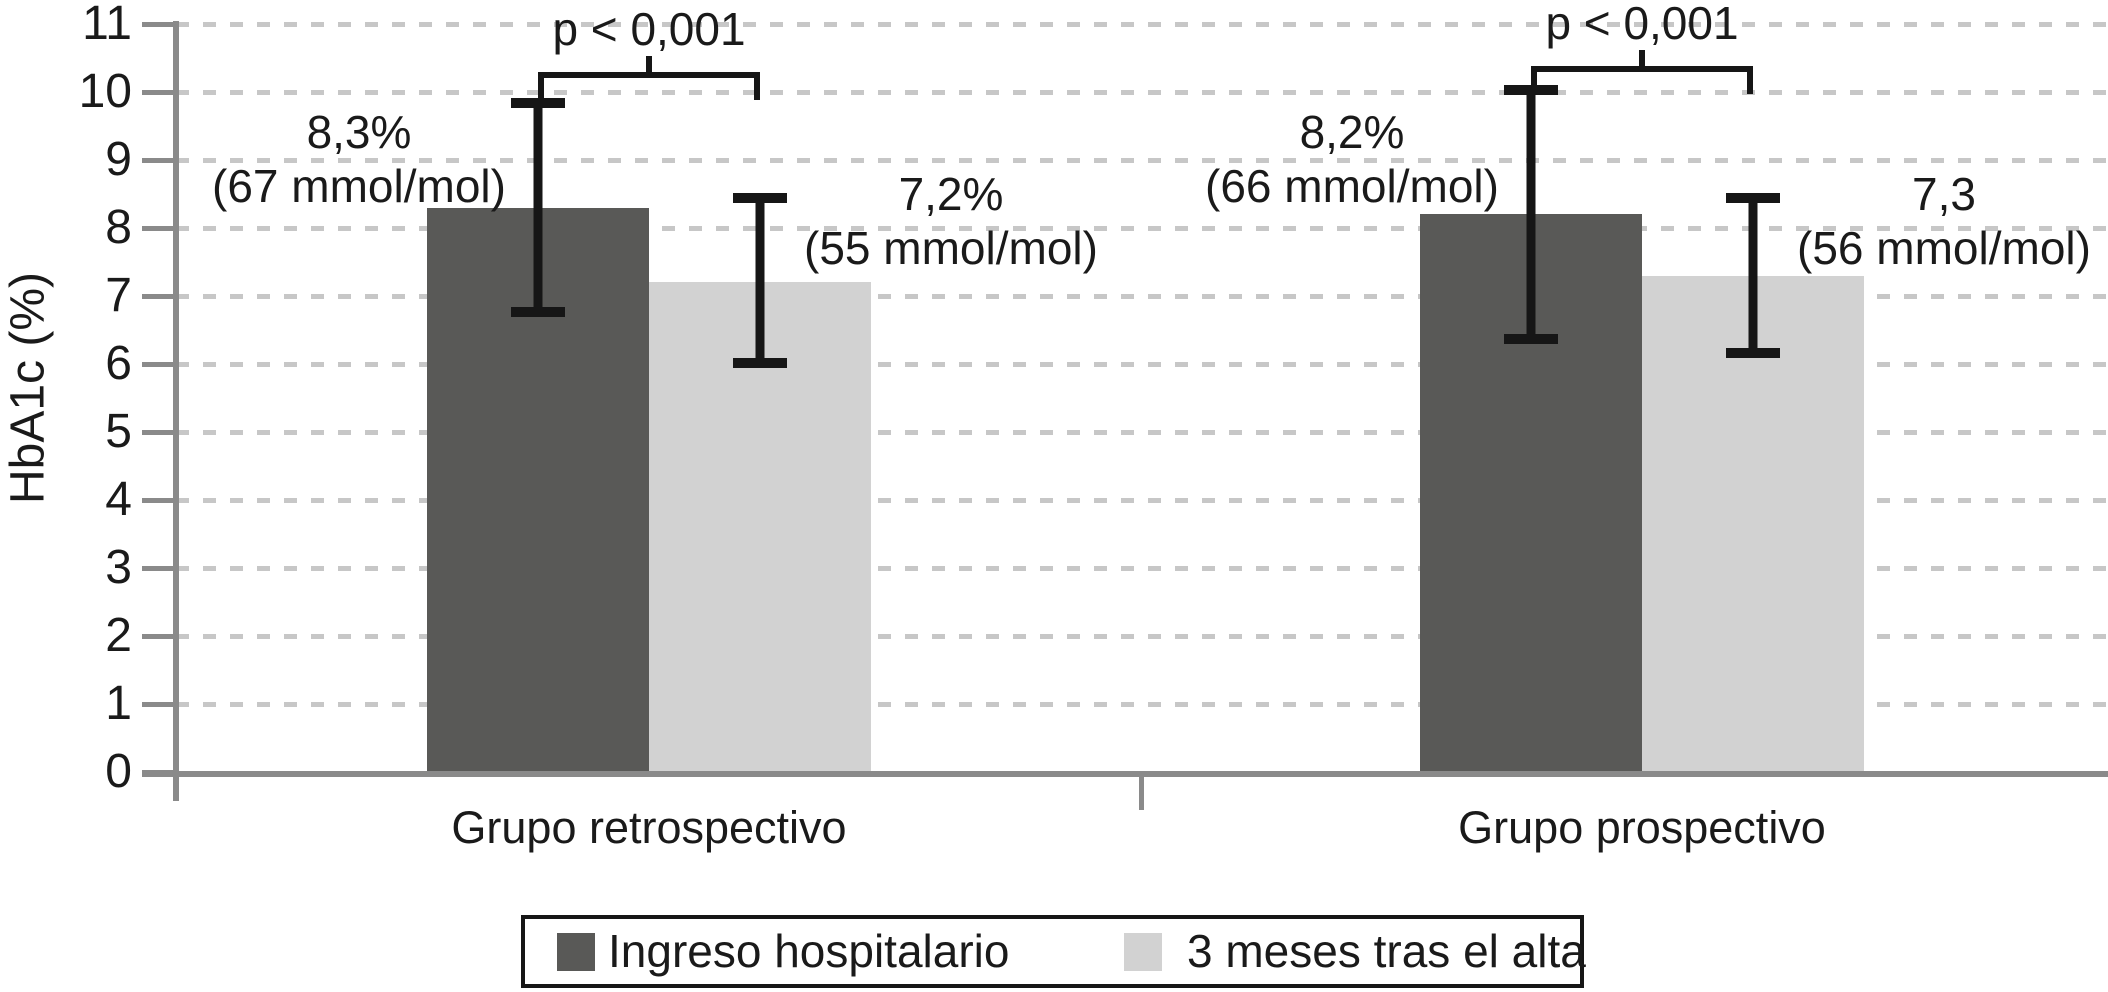  Describe the element at coordinates (105, 91) in the screenshot. I see `y-tick-label: 10` at that location.